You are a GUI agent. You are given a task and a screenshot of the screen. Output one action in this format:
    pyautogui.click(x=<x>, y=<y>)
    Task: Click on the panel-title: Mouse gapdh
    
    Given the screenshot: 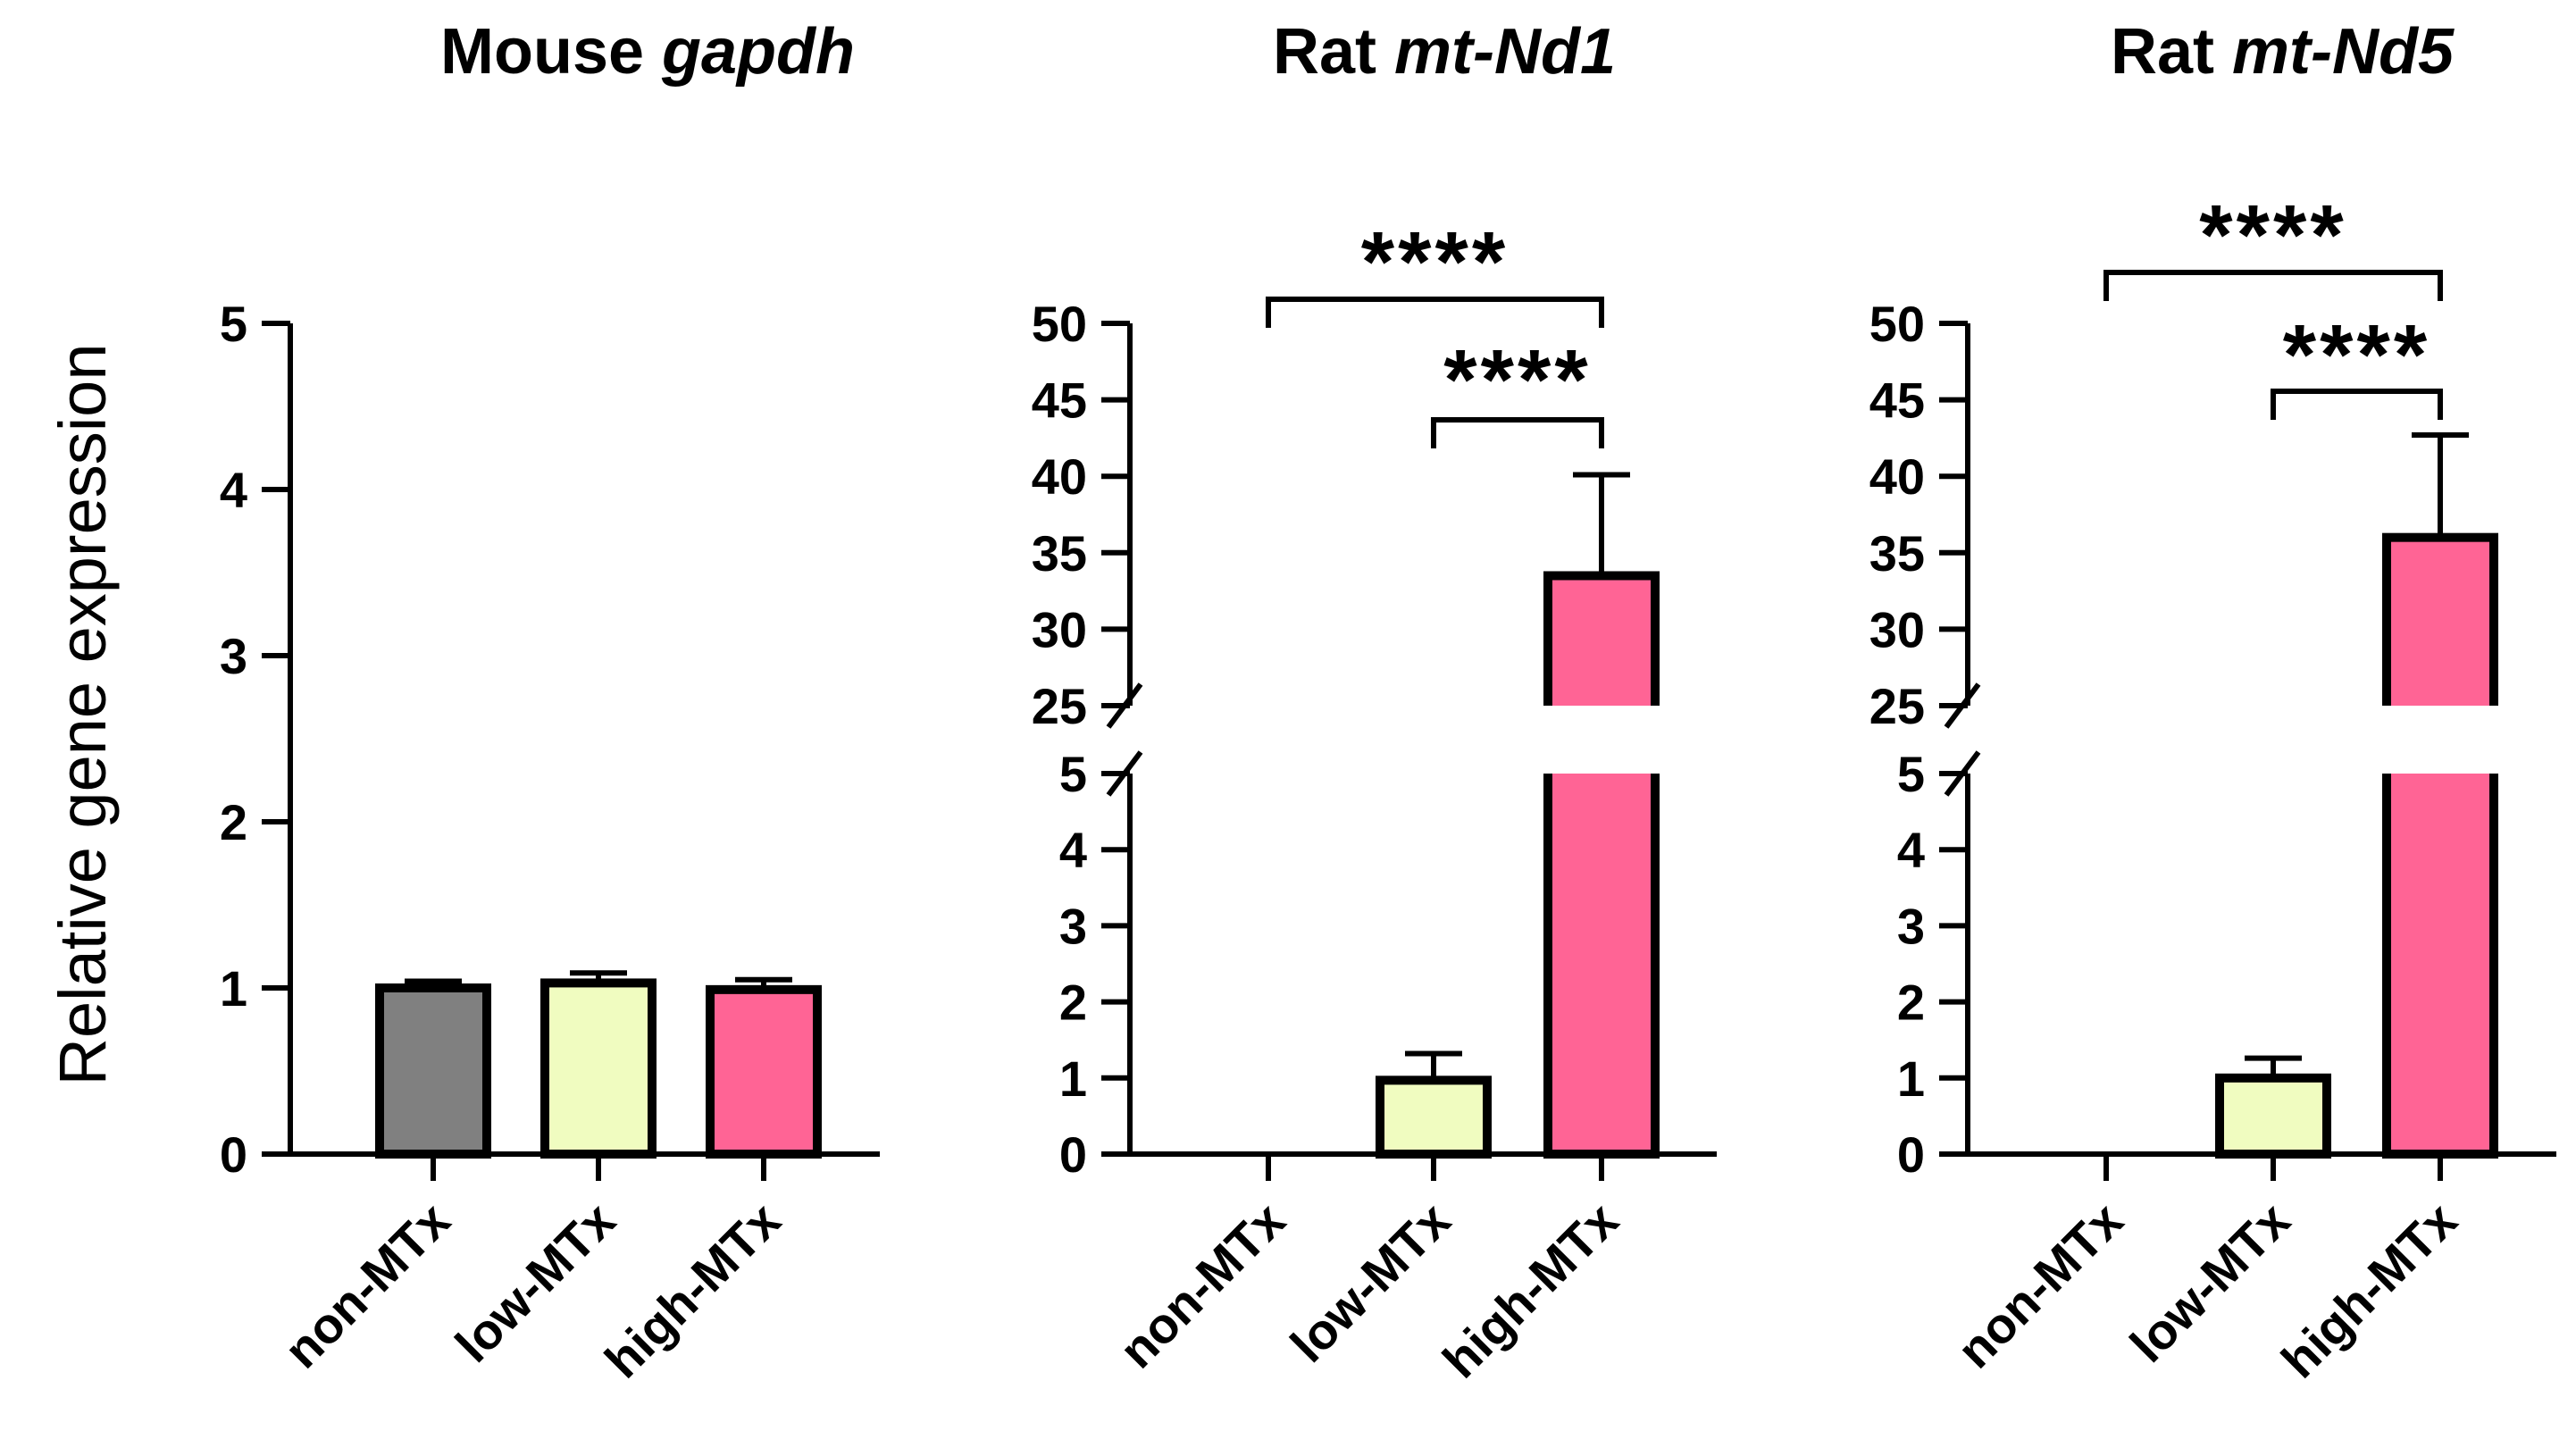 What is the action you would take?
    pyautogui.click(x=648, y=52)
    